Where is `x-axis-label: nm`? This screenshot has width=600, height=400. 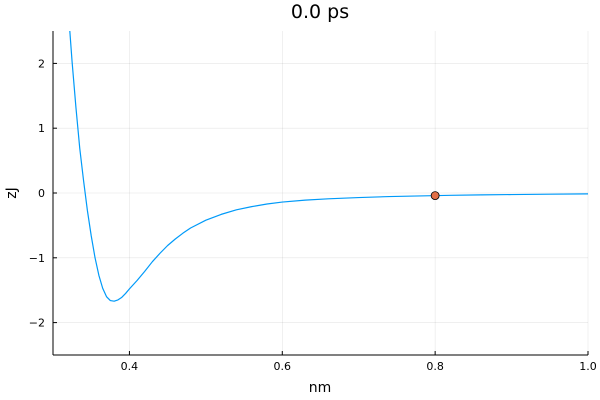 x-axis-label: nm is located at coordinates (320, 388).